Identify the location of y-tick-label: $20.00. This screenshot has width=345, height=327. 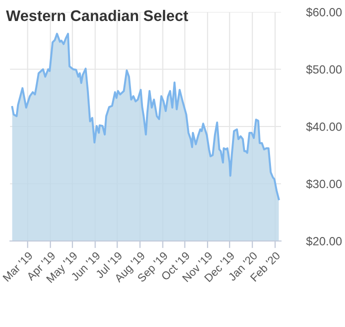
(324, 241).